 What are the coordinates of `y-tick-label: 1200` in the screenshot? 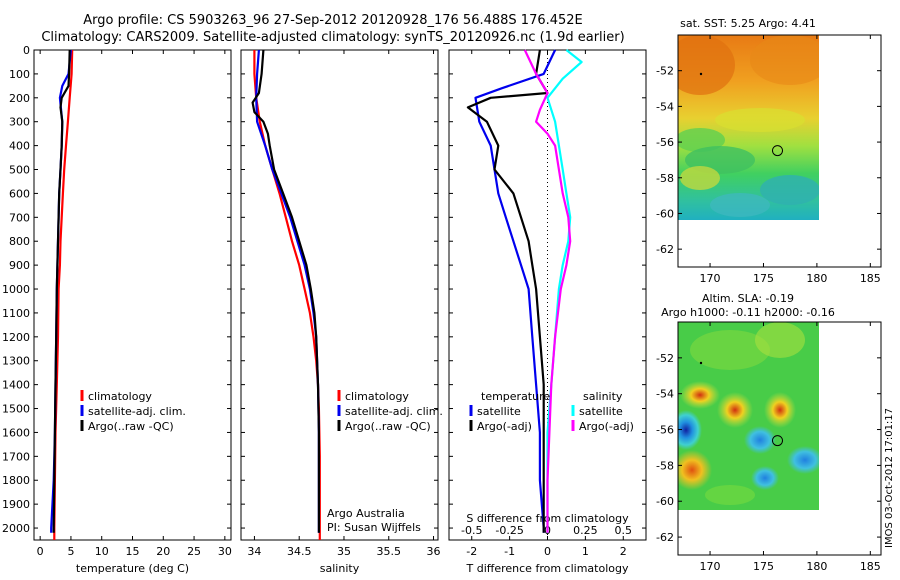 It's located at (16, 337).